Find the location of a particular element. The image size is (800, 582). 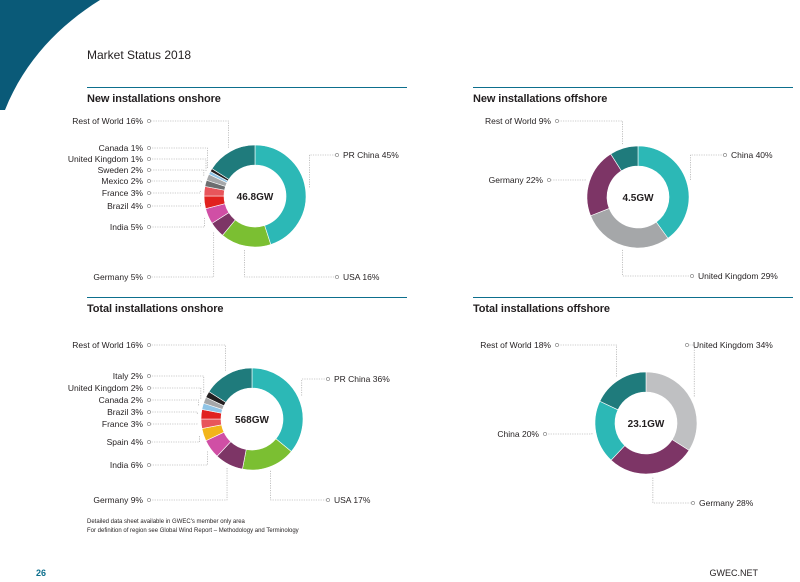

label-united-kingdom: United Kingdom 34% is located at coordinates (733, 345).